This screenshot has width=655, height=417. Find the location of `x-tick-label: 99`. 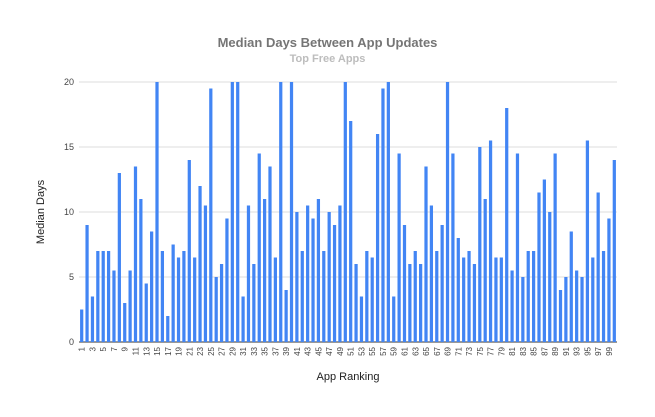

x-tick-label: 99 is located at coordinates (609, 350).